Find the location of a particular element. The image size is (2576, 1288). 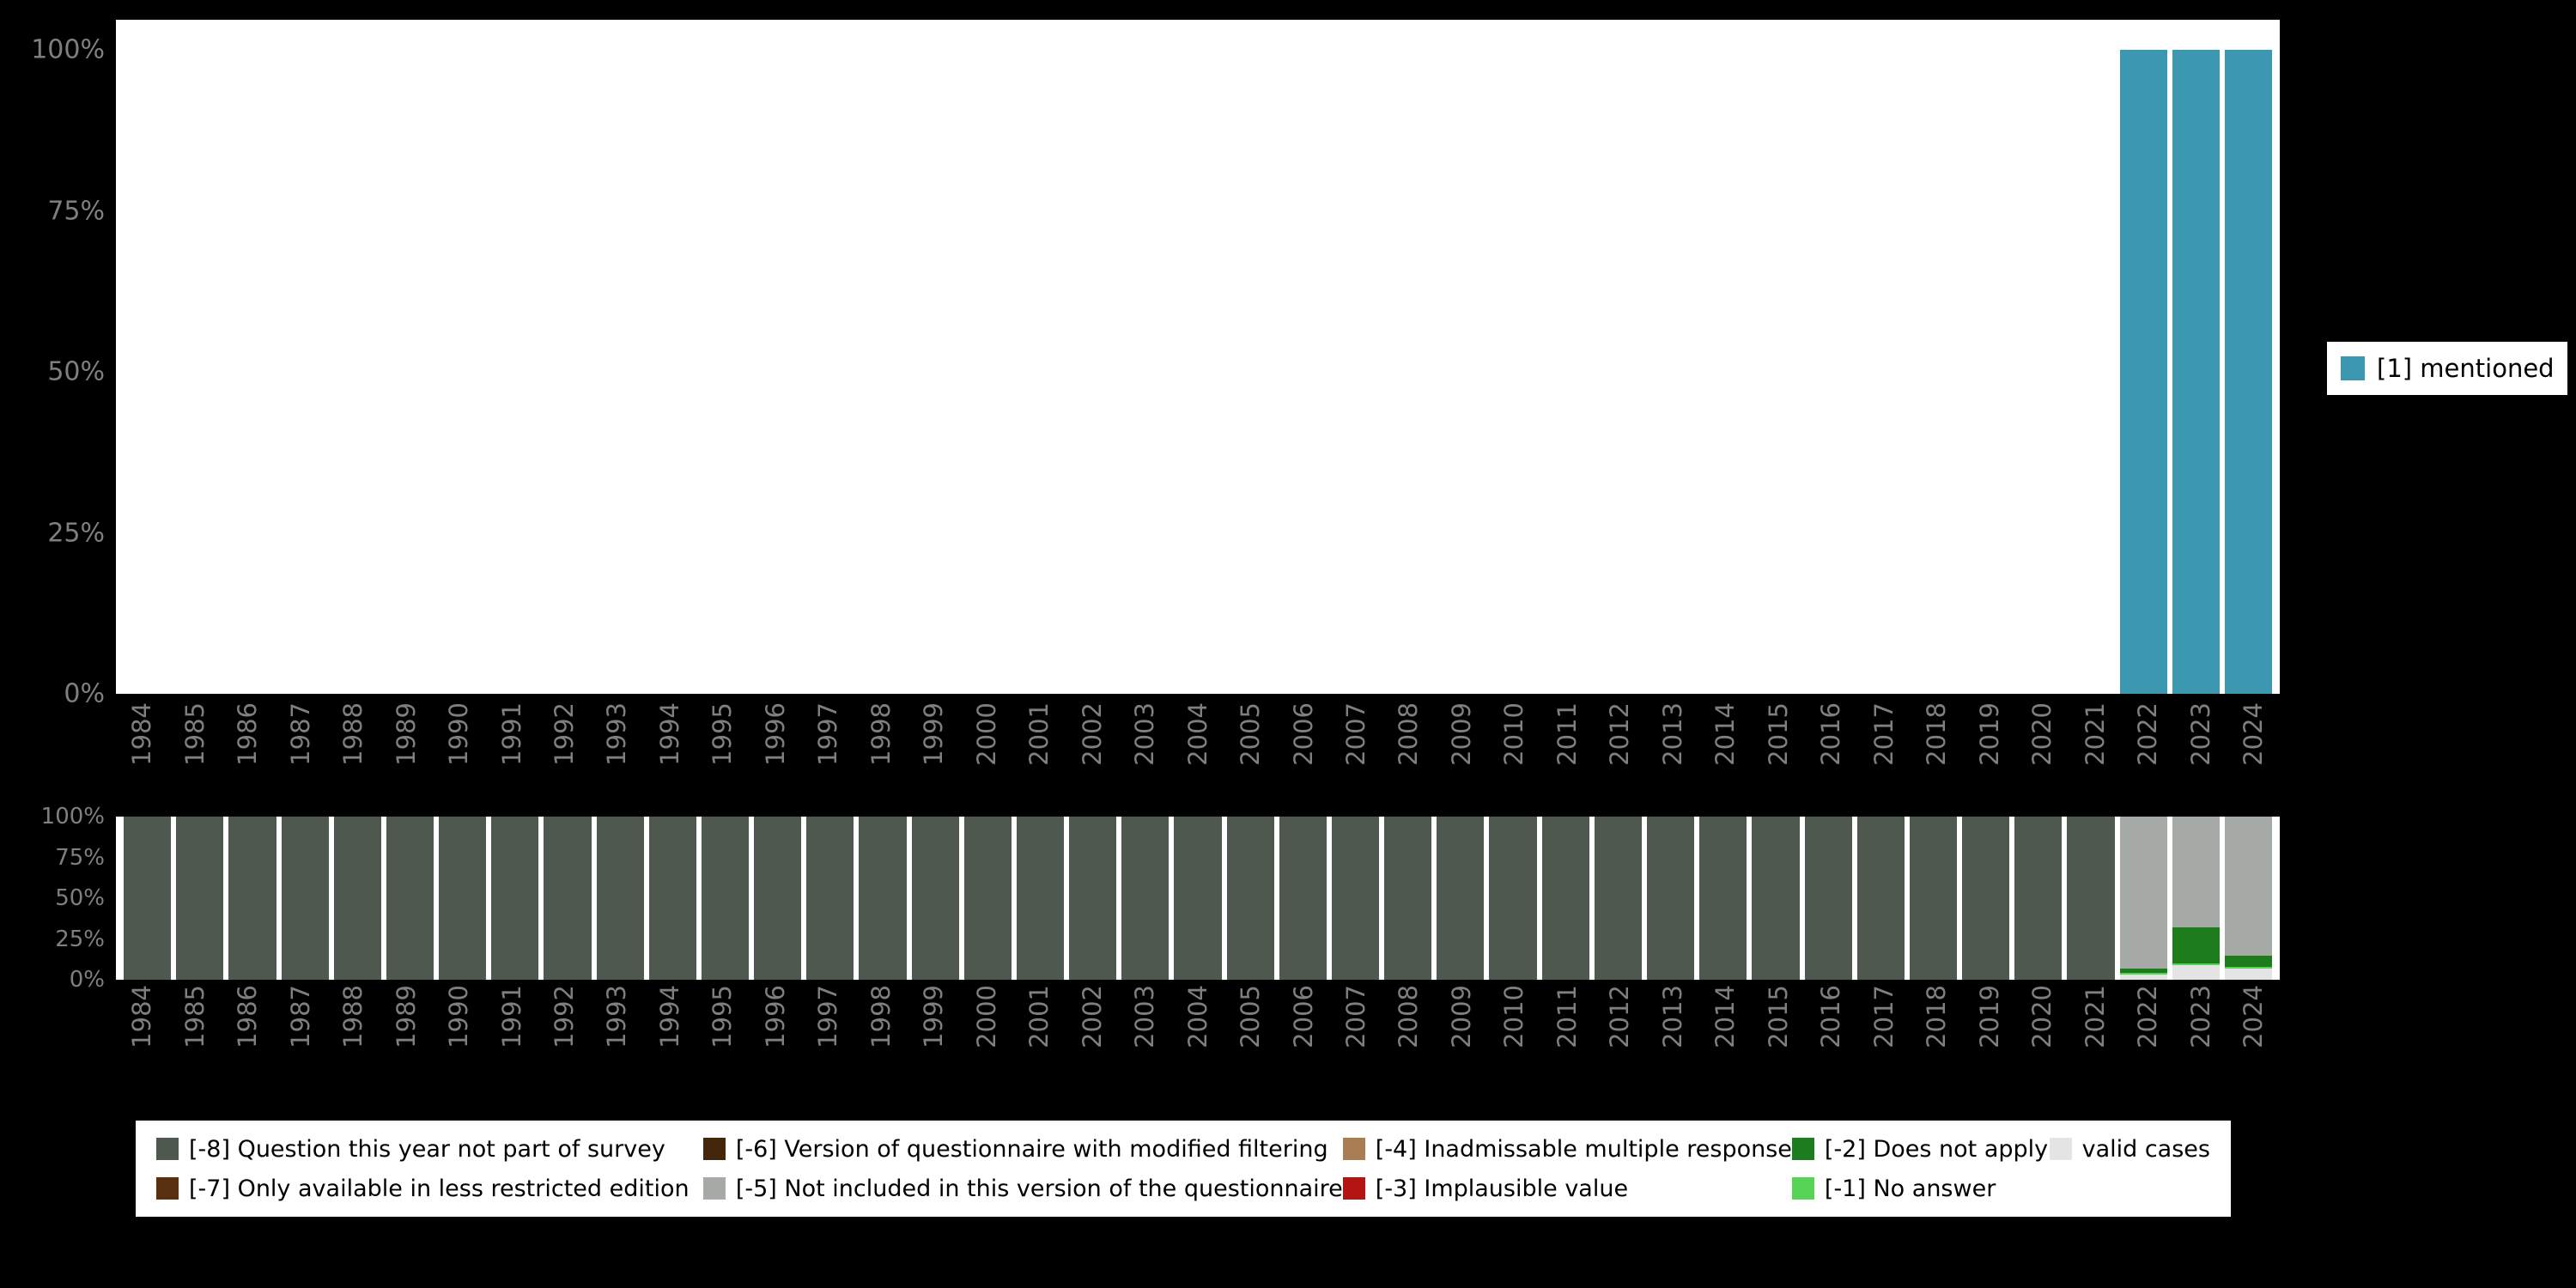

x-tick: 1984 is located at coordinates (142, 758).